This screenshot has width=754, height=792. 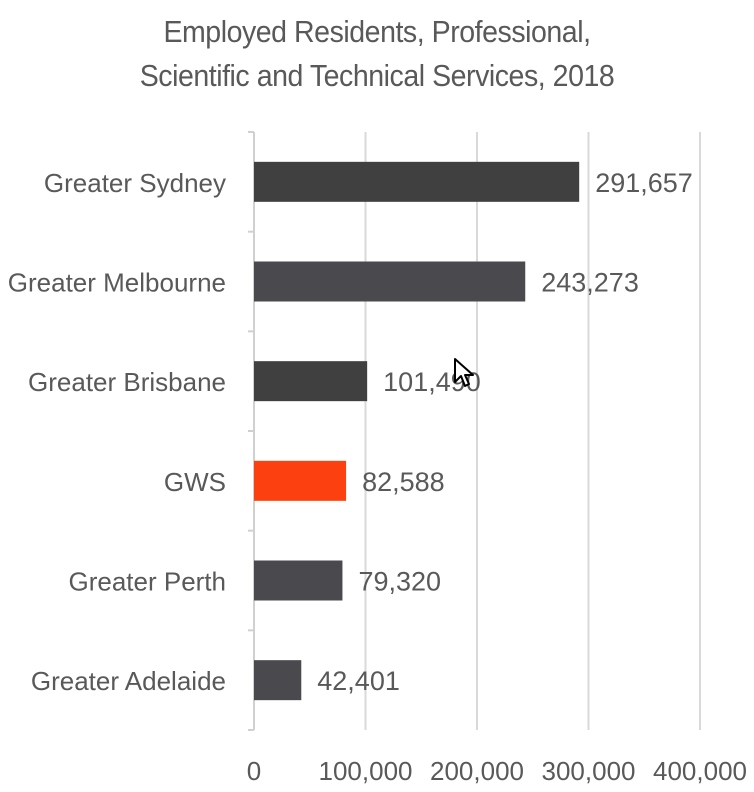 I want to click on data-label: 79,320, so click(x=399, y=582).